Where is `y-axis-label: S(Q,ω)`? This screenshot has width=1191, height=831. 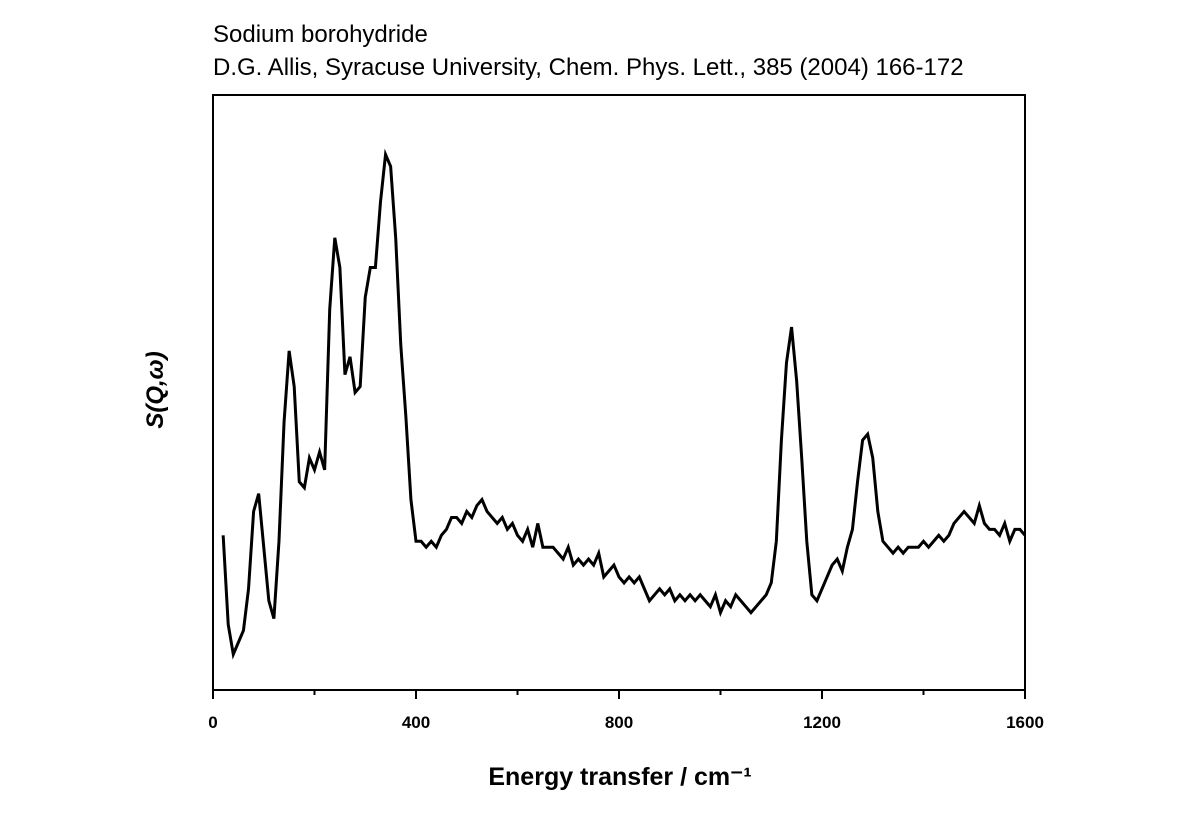 y-axis-label: S(Q,ω) is located at coordinates (155, 389).